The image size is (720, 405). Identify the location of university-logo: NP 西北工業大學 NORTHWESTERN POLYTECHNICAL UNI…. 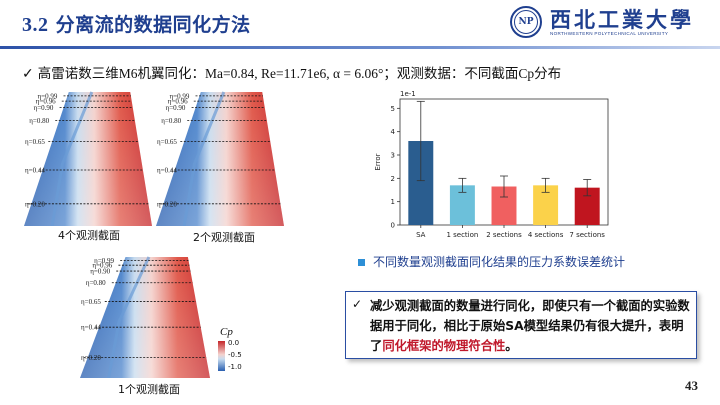
(610, 24).